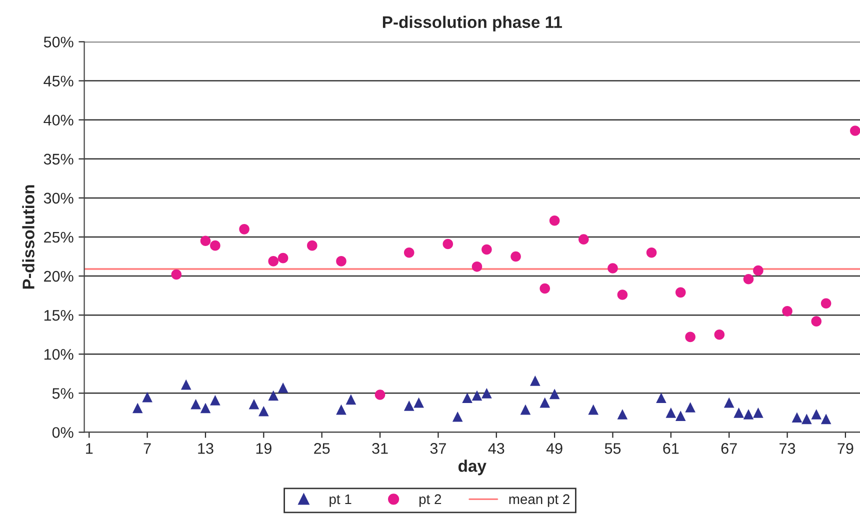 The height and width of the screenshot is (522, 860). What do you see at coordinates (322, 448) in the screenshot?
I see `x-tick-label: 25` at bounding box center [322, 448].